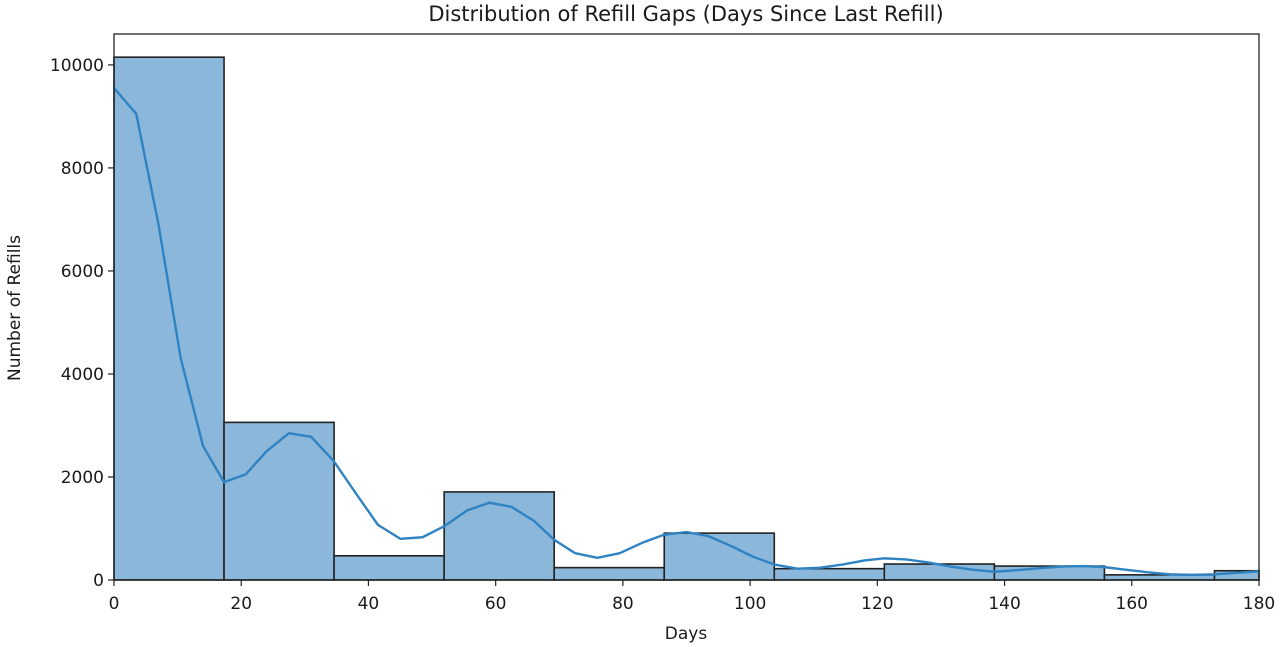  Describe the element at coordinates (77, 66) in the screenshot. I see `y-tick-label: 10000` at that location.